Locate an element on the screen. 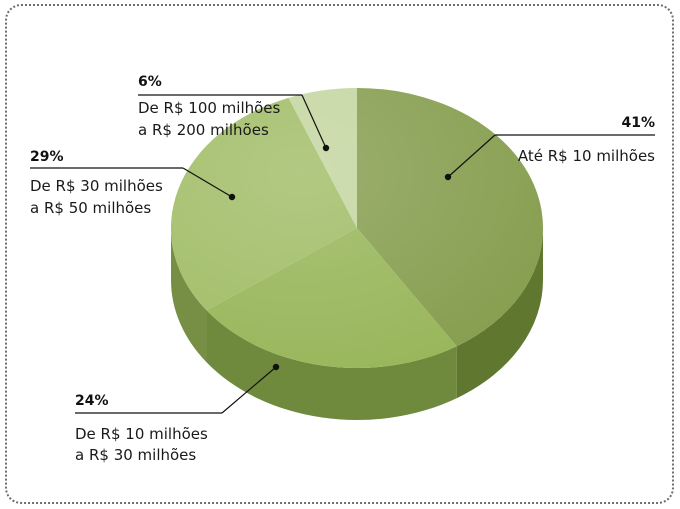 This screenshot has height=509, width=680. slice-percent-label-2: 24% is located at coordinates (92, 401).